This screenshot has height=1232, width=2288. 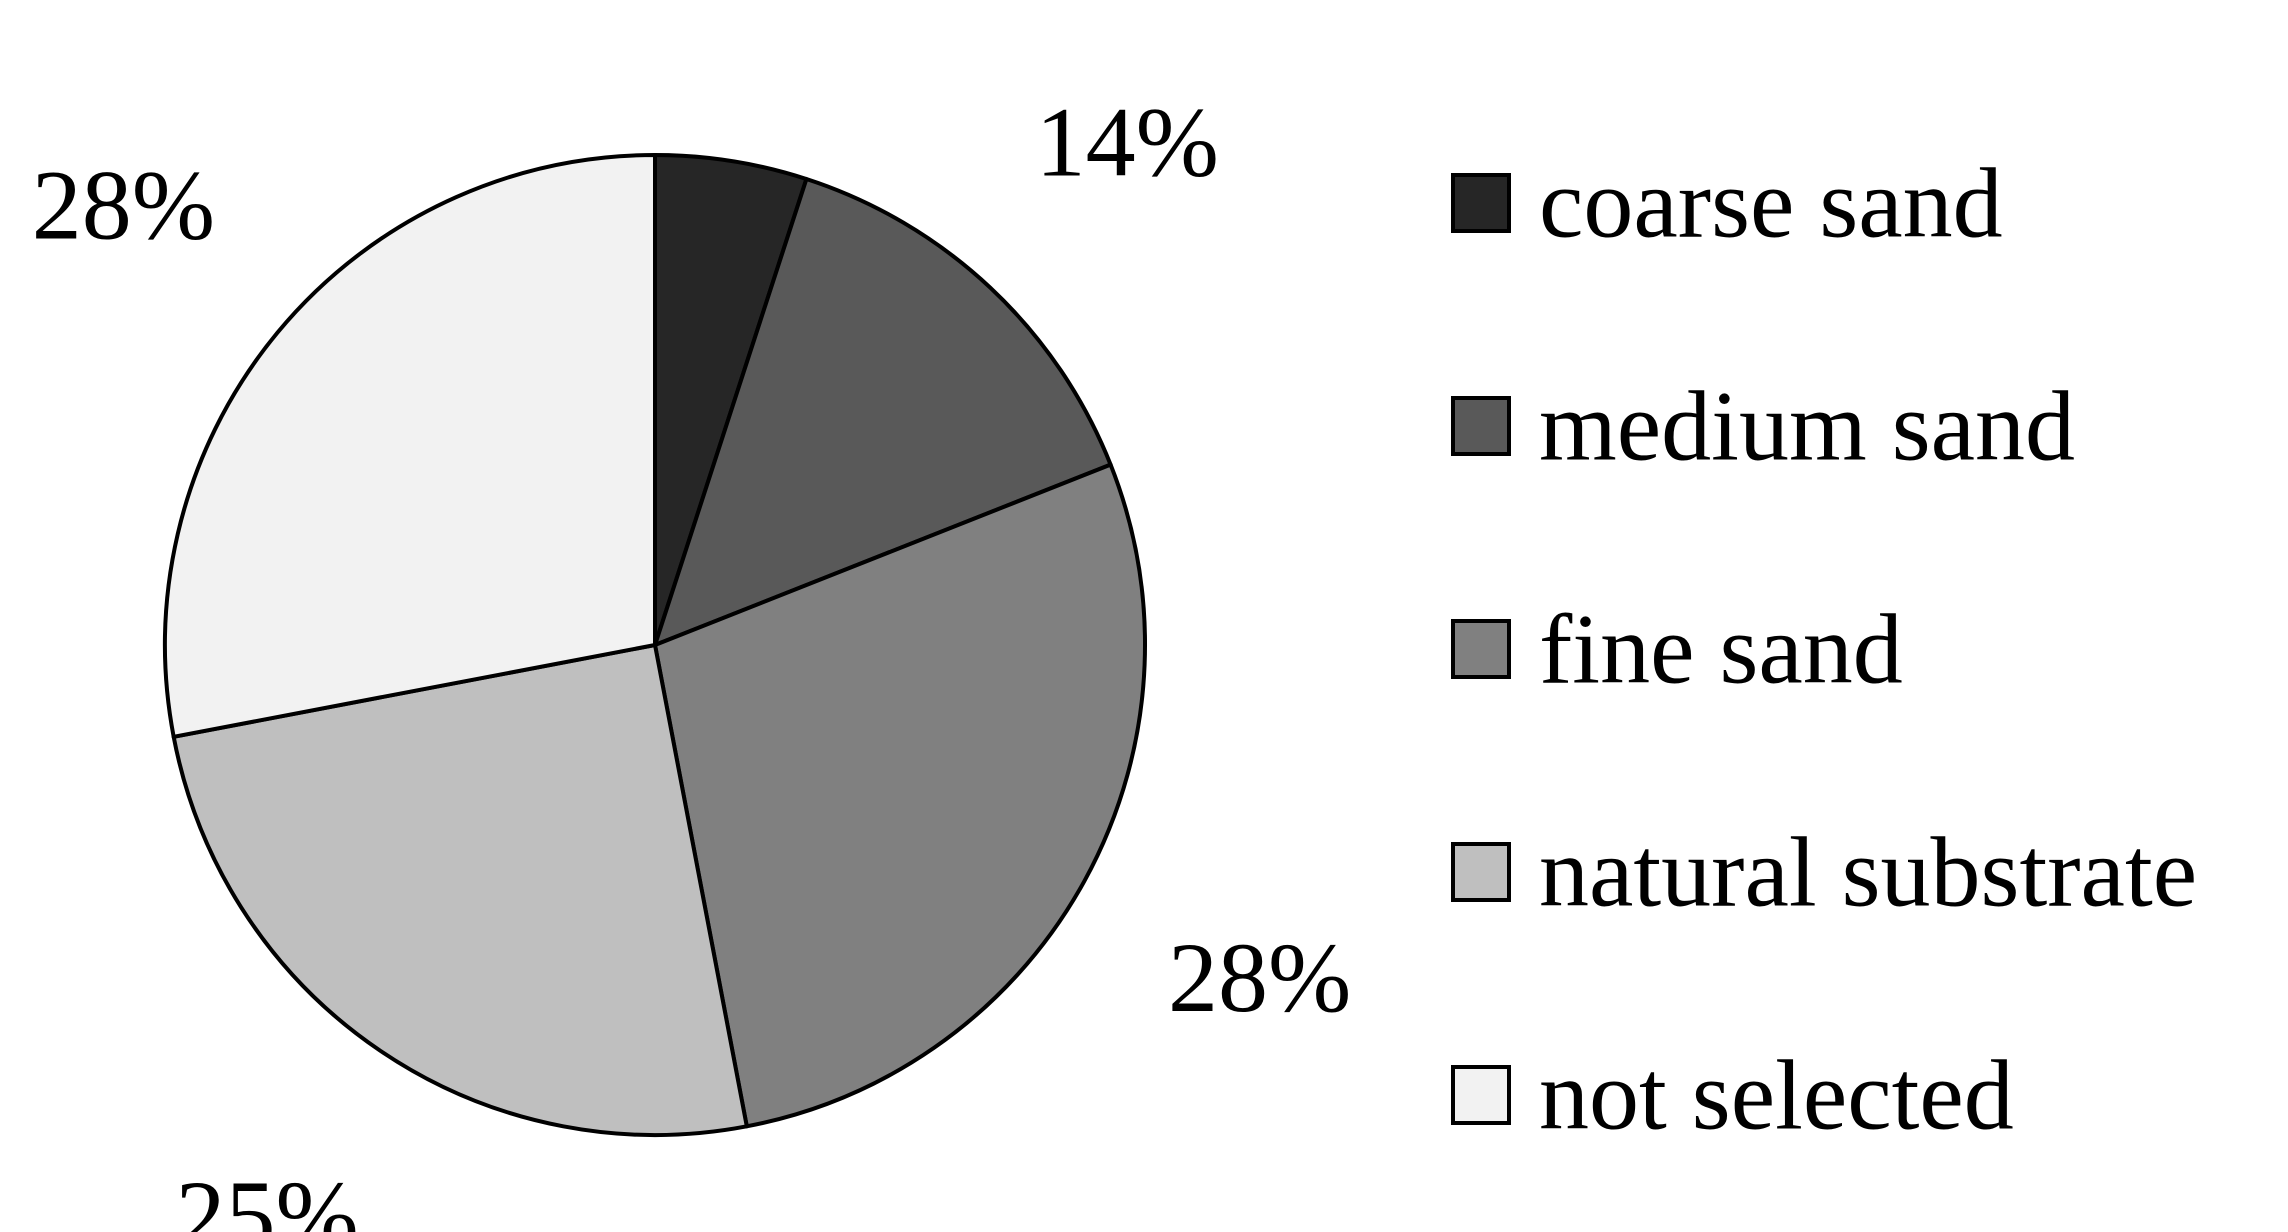 What do you see at coordinates (883, 411) in the screenshot?
I see `pie-slice-medium-sand` at bounding box center [883, 411].